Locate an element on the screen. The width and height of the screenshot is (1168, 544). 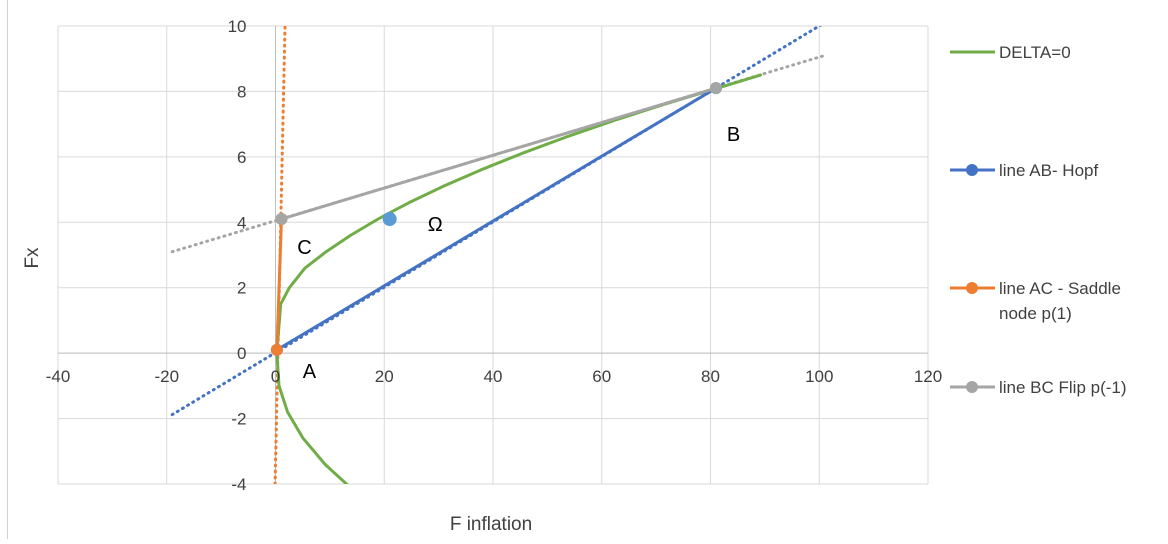
legend-label-4: line BC Flip p(-1) is located at coordinates (1063, 387).